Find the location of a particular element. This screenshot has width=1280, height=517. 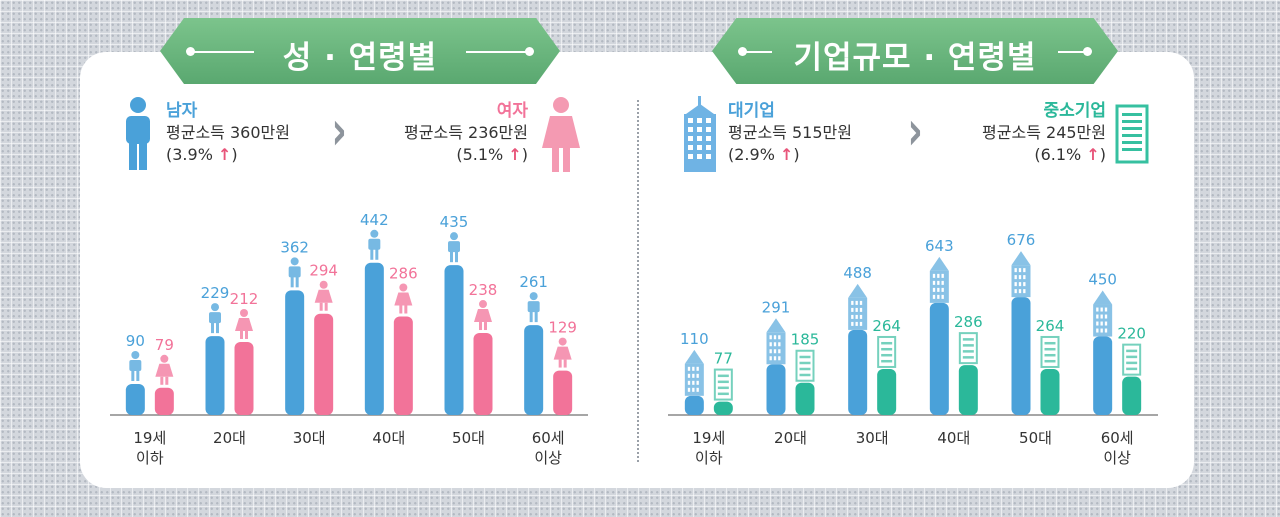

data-label: 110 is located at coordinates (694, 339).